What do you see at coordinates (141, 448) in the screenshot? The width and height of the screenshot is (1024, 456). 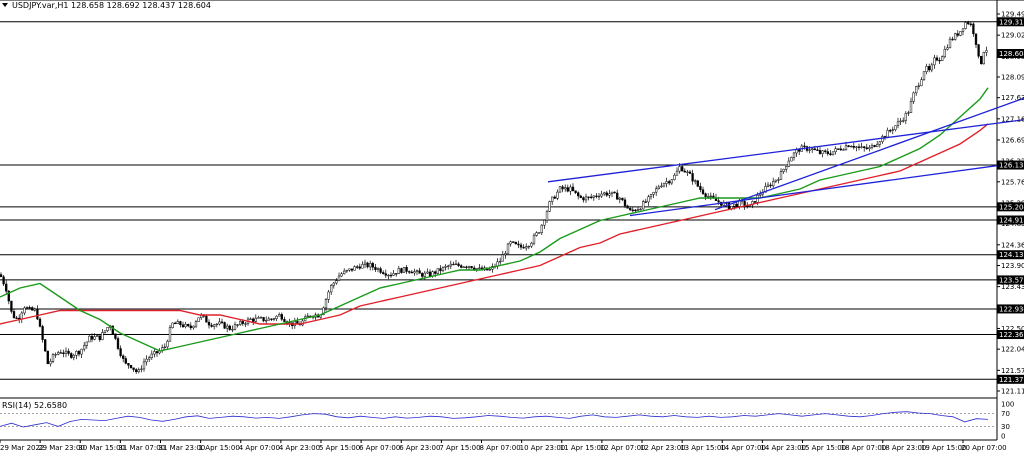 I see `time-tick-label: 31 Mar 07:00` at bounding box center [141, 448].